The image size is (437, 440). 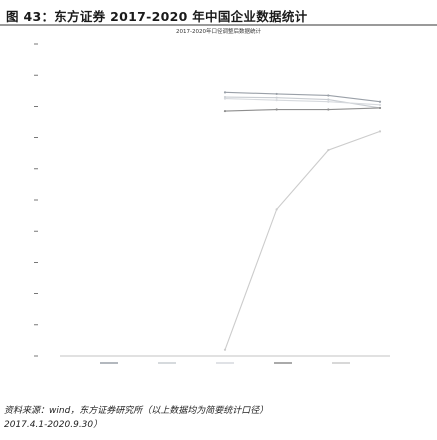 What do you see at coordinates (136, 411) in the screenshot?
I see `source-line-1: 资料来源：wind，东方证券研究所（以上数据均为简要统计口径）` at bounding box center [136, 411].